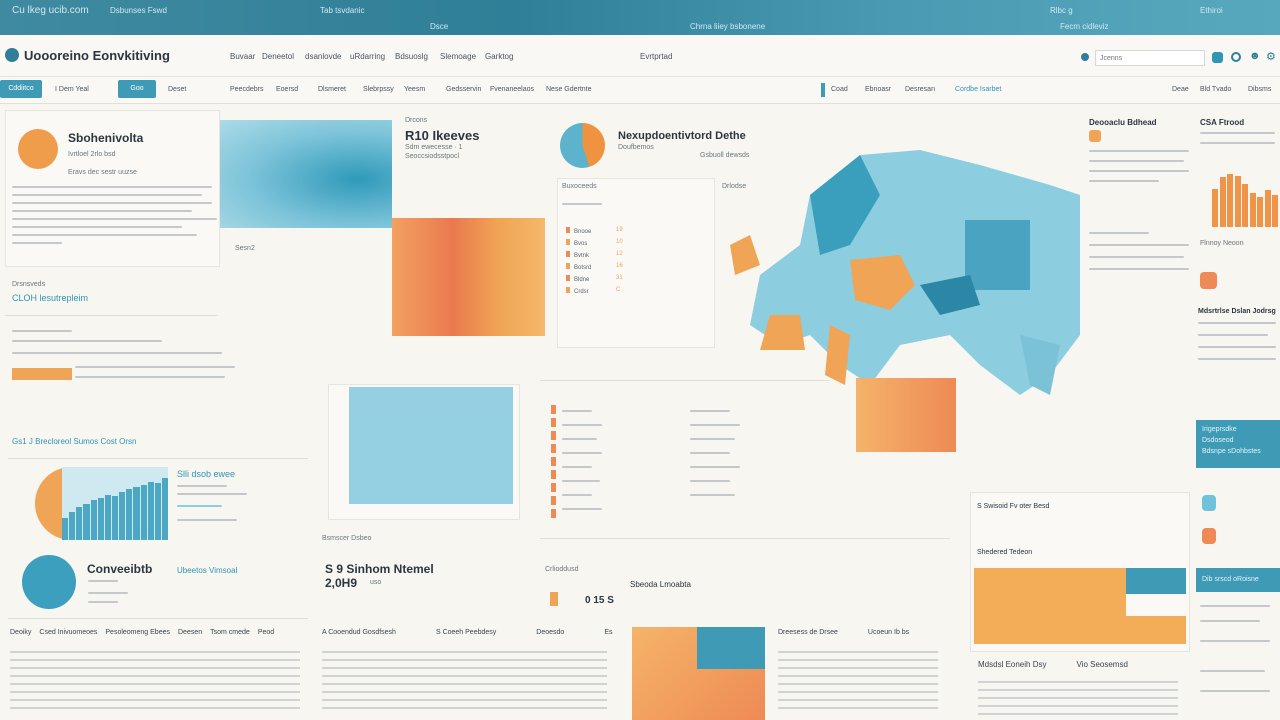  Describe the element at coordinates (341, 583) in the screenshot. I see `stat-value: 2,0H9` at that location.